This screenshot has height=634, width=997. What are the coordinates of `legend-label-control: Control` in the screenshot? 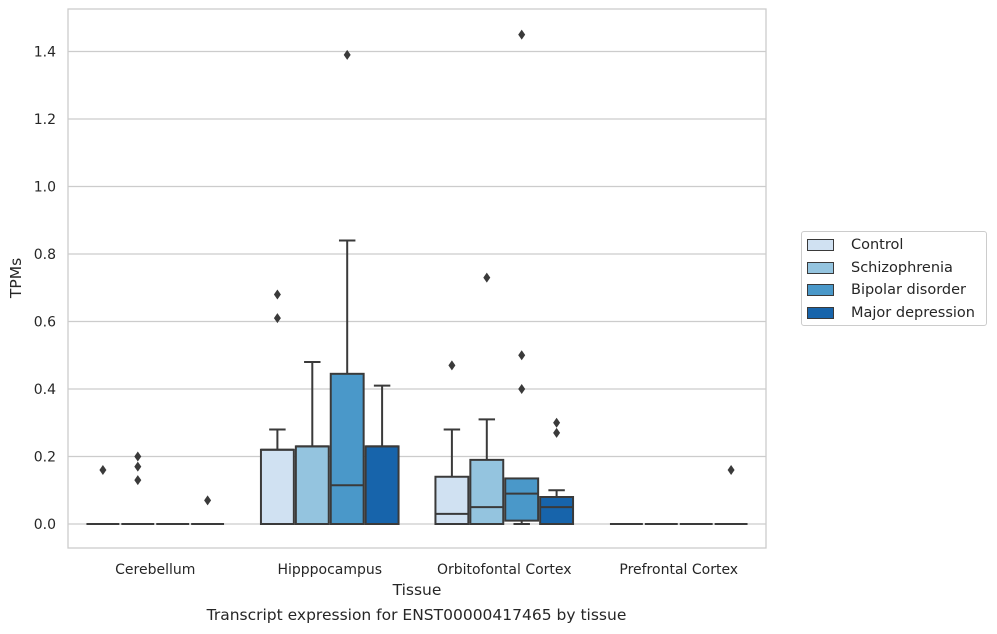 It's located at (877, 245).